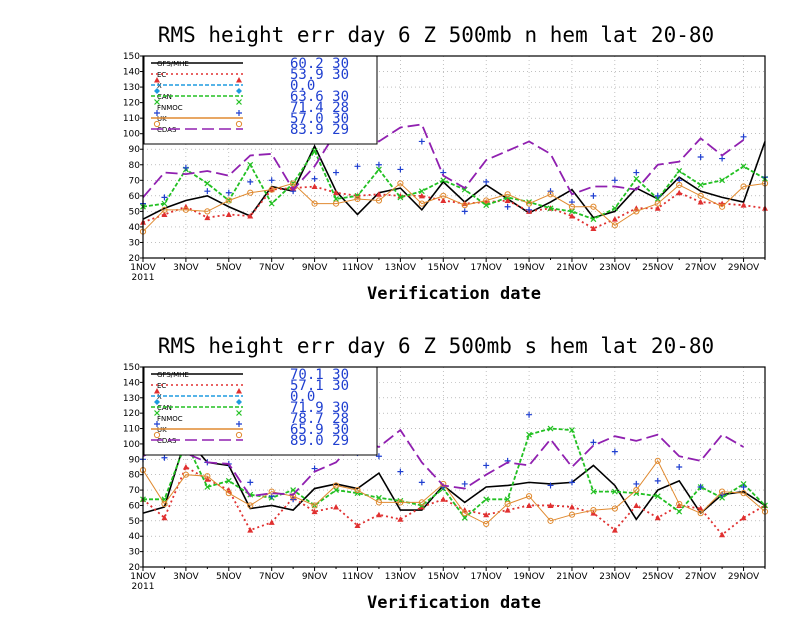  What do you see at coordinates (170, 108) in the screenshot?
I see `legend-name: FNMOC` at bounding box center [170, 108].